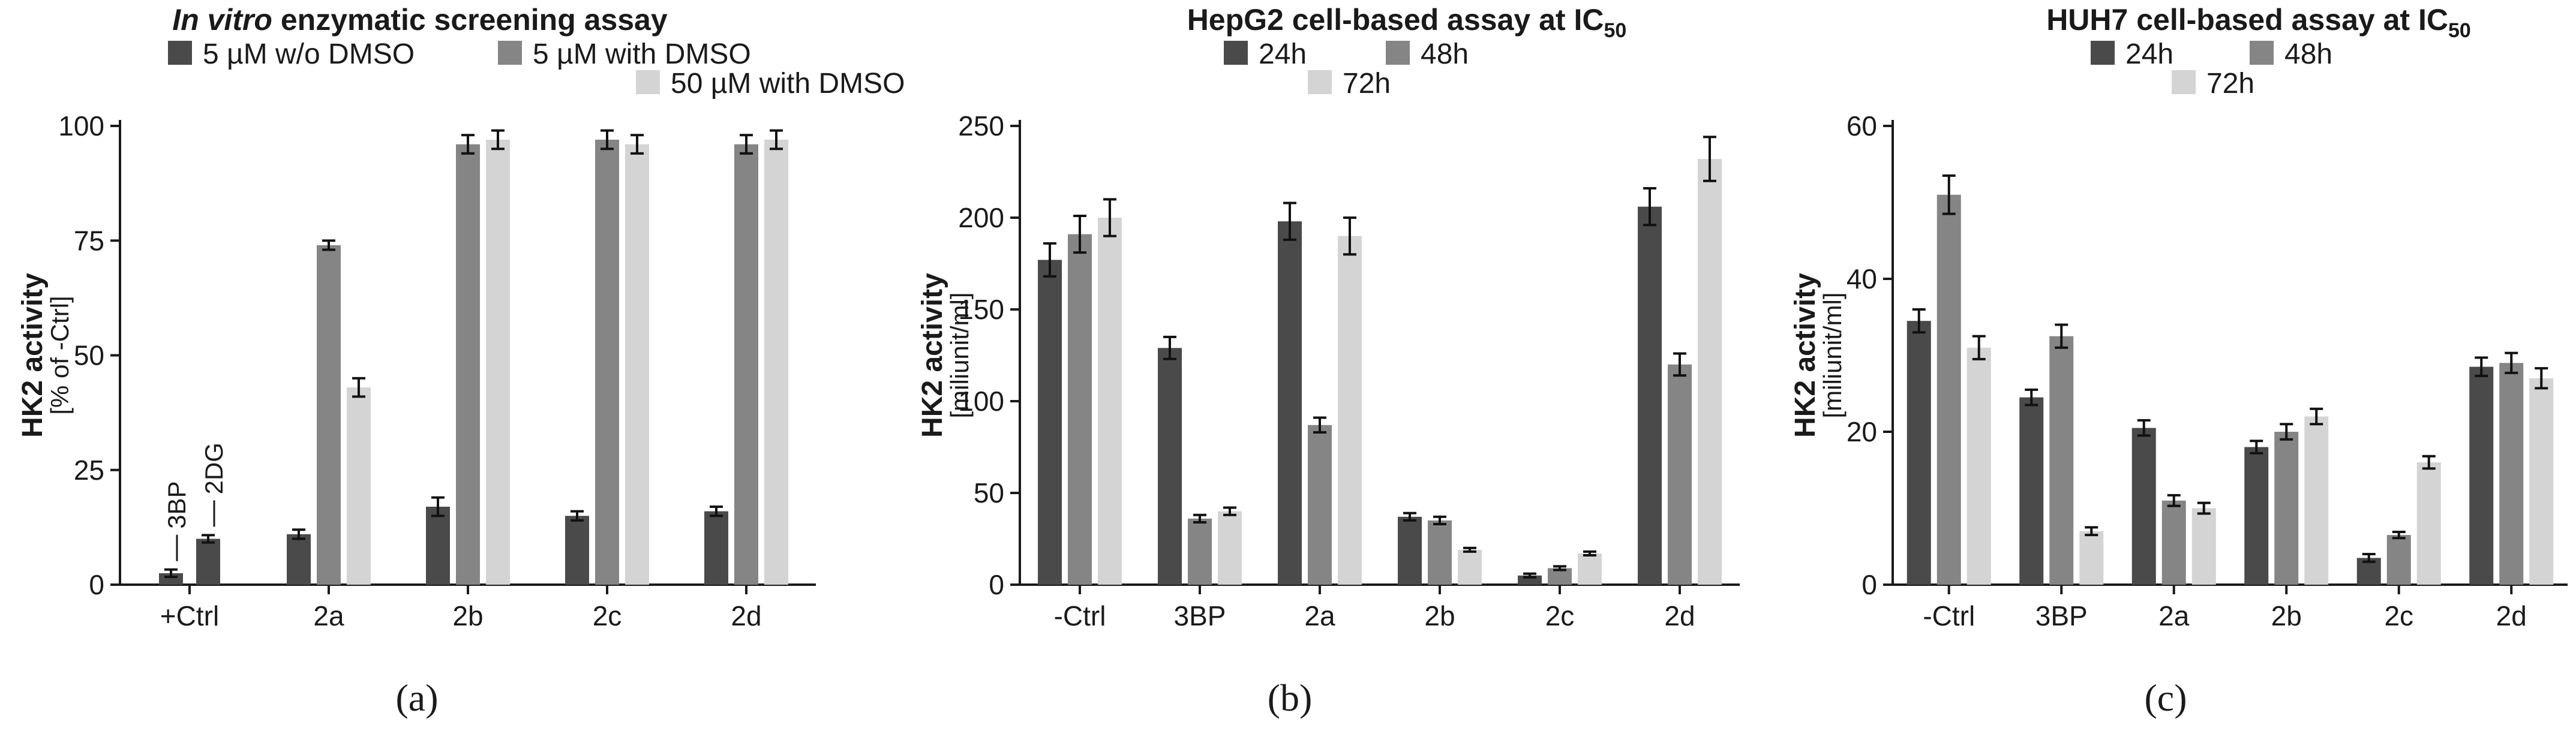  Describe the element at coordinates (1862, 431) in the screenshot. I see `y-tick-label: 20` at that location.